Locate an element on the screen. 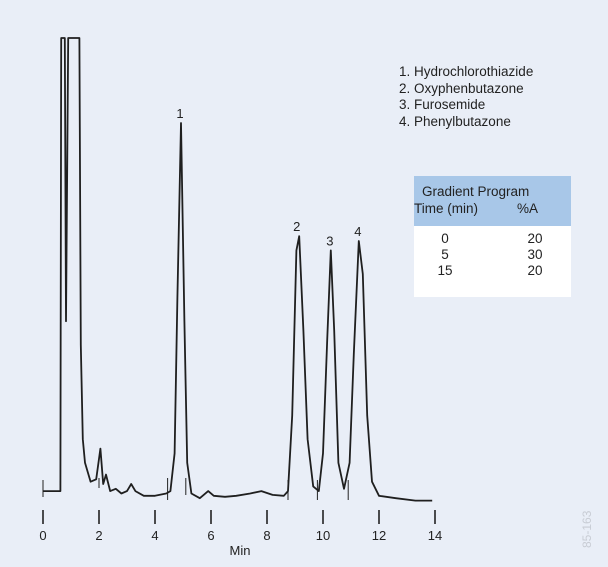 The width and height of the screenshot is (608, 567). peak-label: 1 is located at coordinates (179, 113).